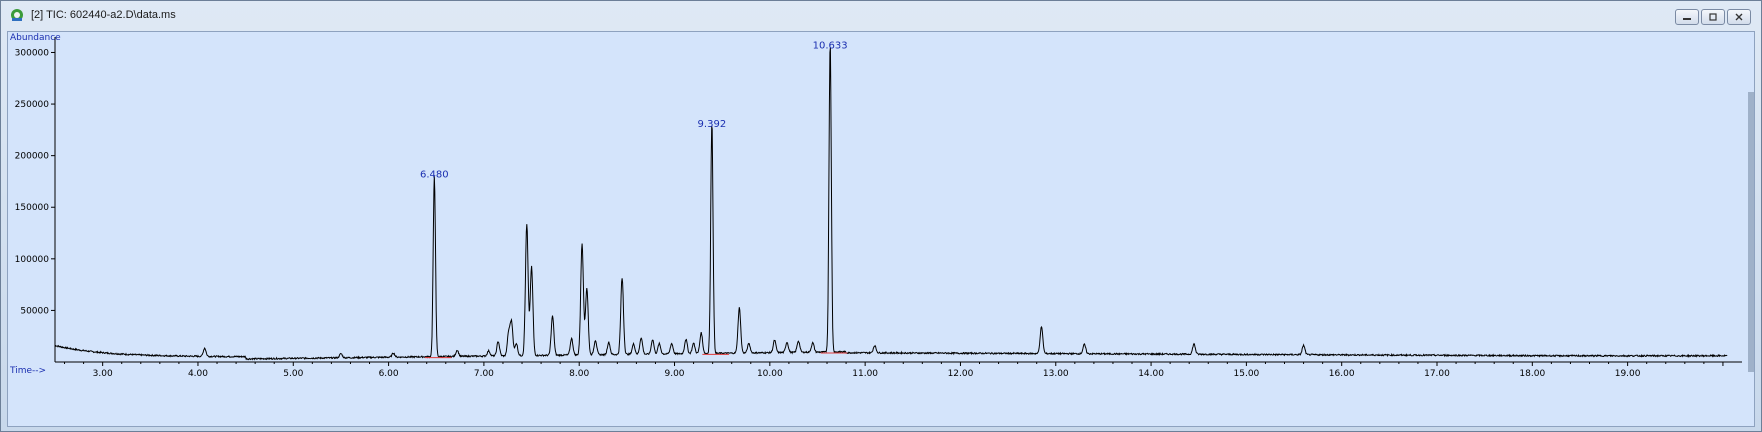 This screenshot has width=1762, height=432. I want to click on peak-label: 9.392, so click(712, 124).